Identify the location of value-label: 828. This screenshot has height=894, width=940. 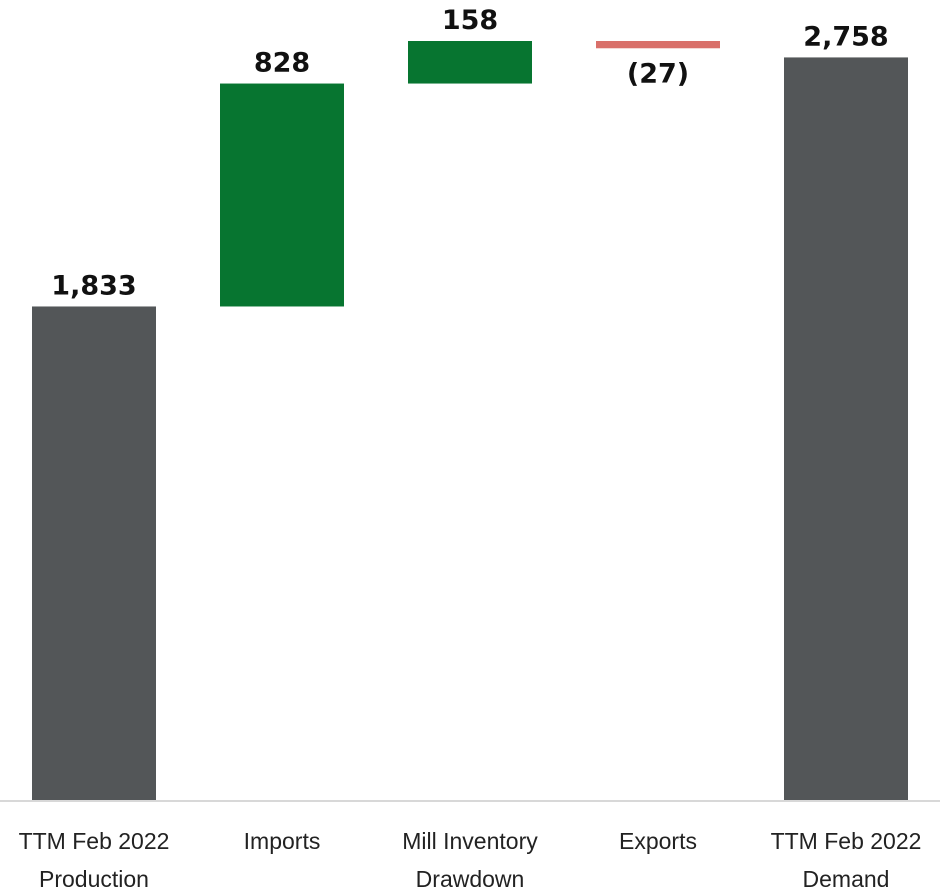
(282, 63).